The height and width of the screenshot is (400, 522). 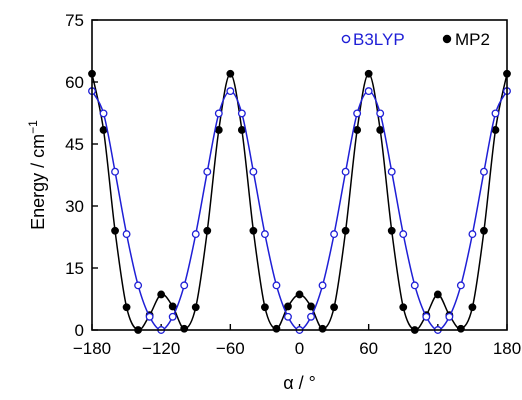 I want to click on y-axis-label: Energy / cm−1, so click(x=37, y=175).